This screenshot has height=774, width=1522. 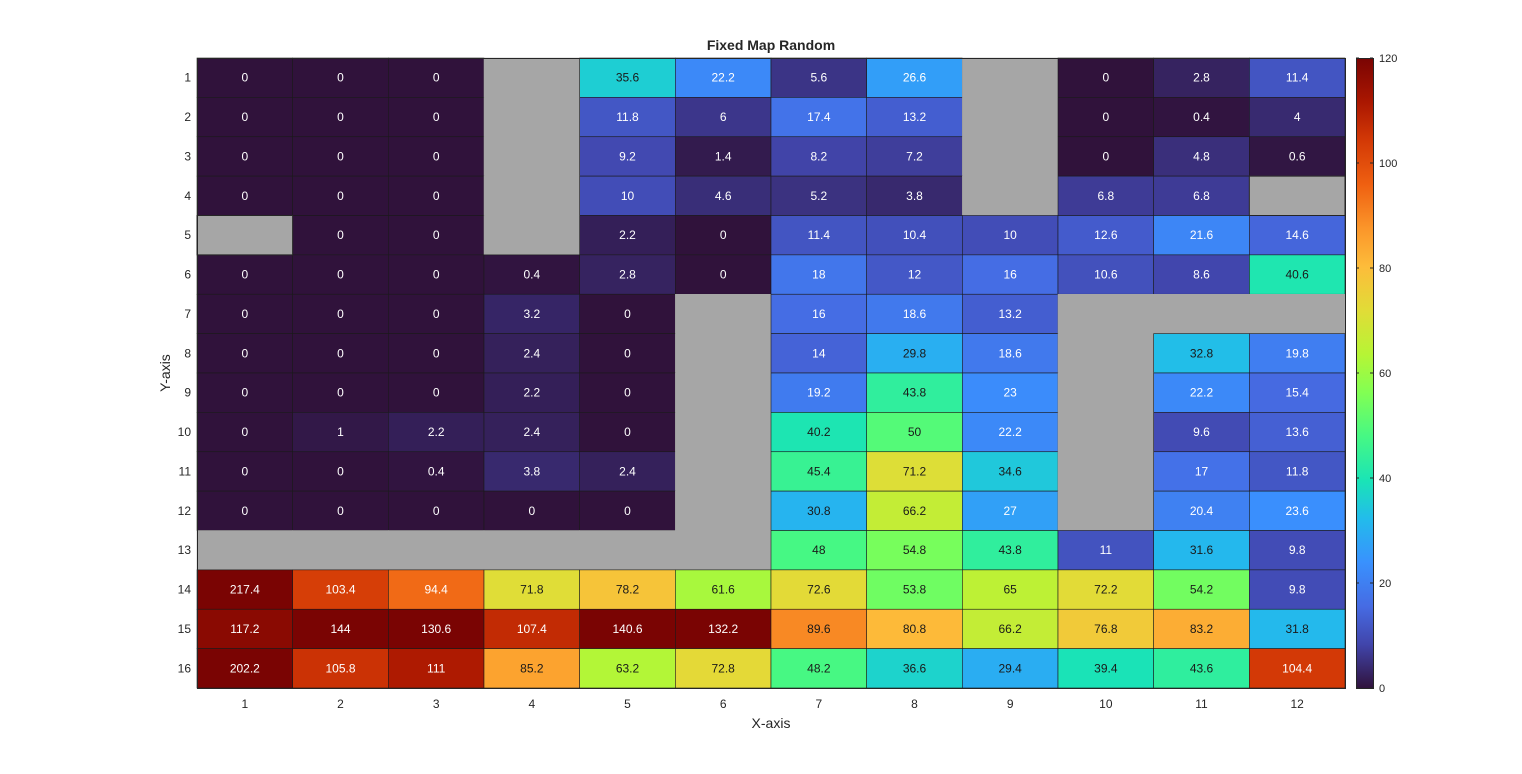 I want to click on heatmap-cell-value: 2.8, so click(x=627, y=275).